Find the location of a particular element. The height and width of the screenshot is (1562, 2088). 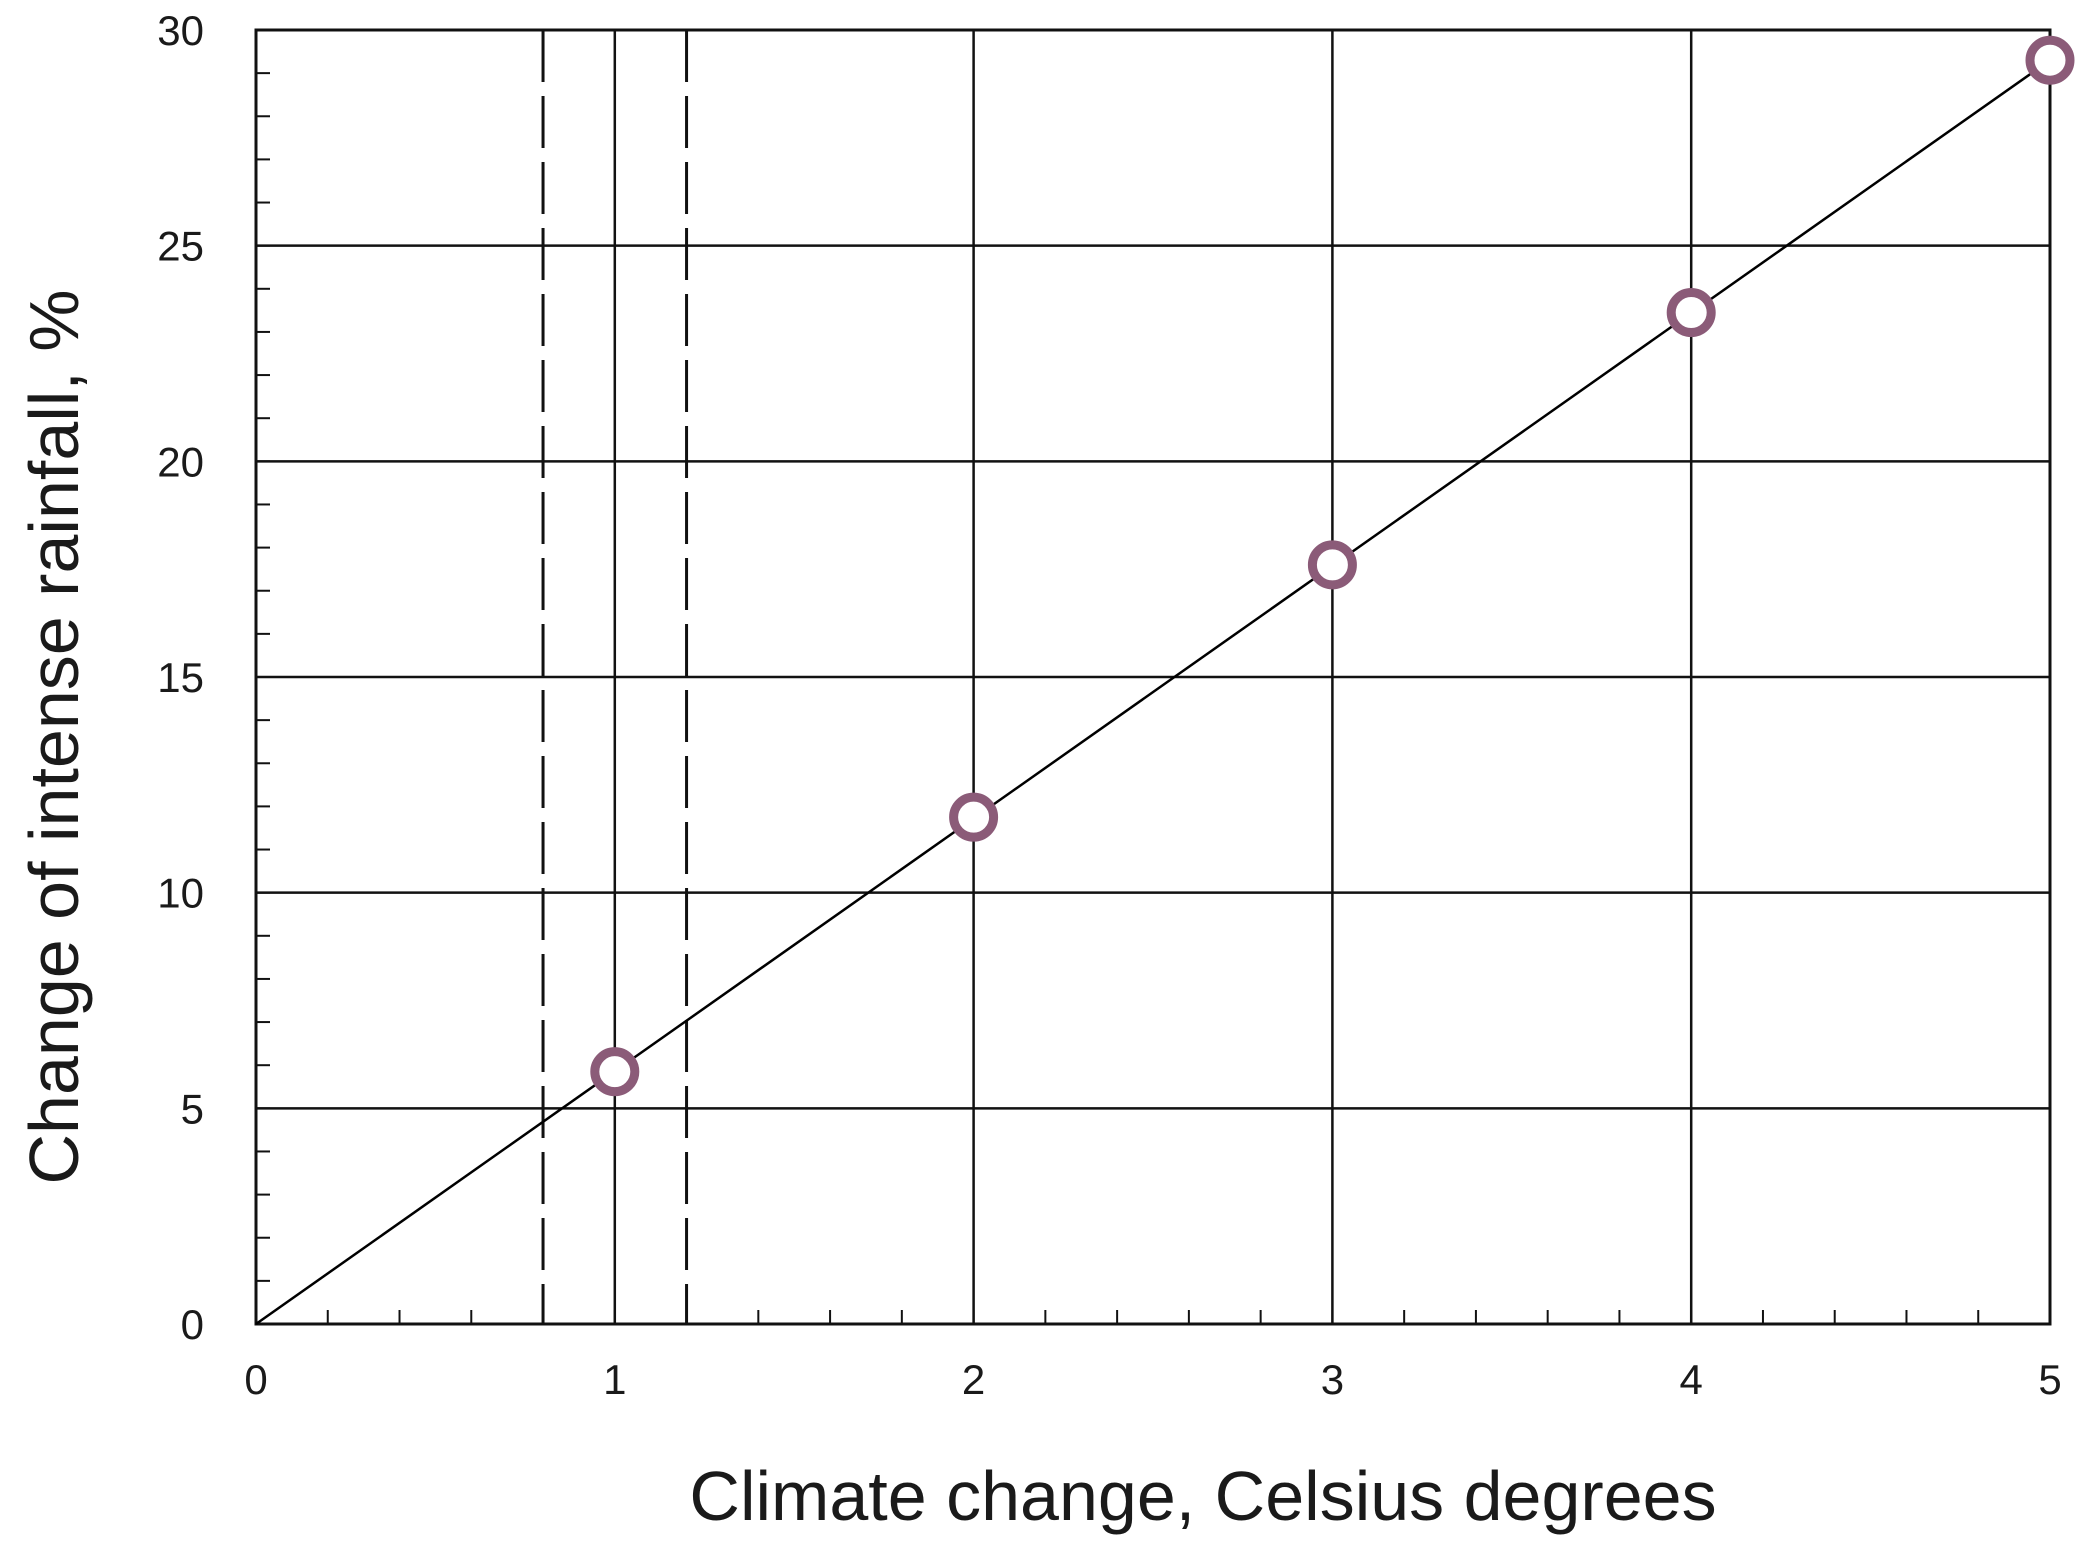

x-tick-label-3: 3 is located at coordinates (1332, 1379).